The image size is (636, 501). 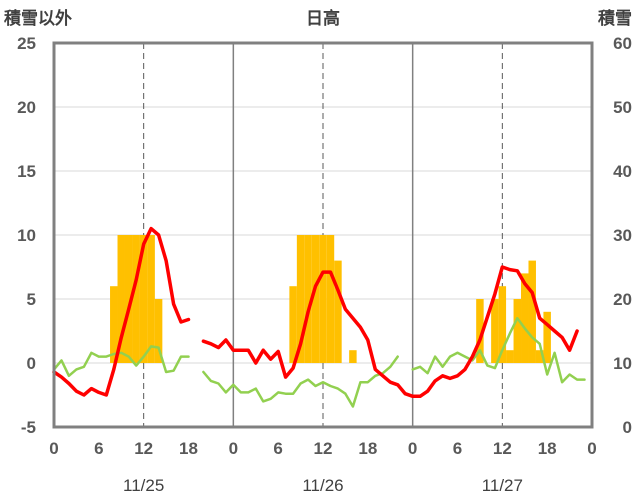 What do you see at coordinates (323, 18) in the screenshot?
I see `chart-title: 日高` at bounding box center [323, 18].